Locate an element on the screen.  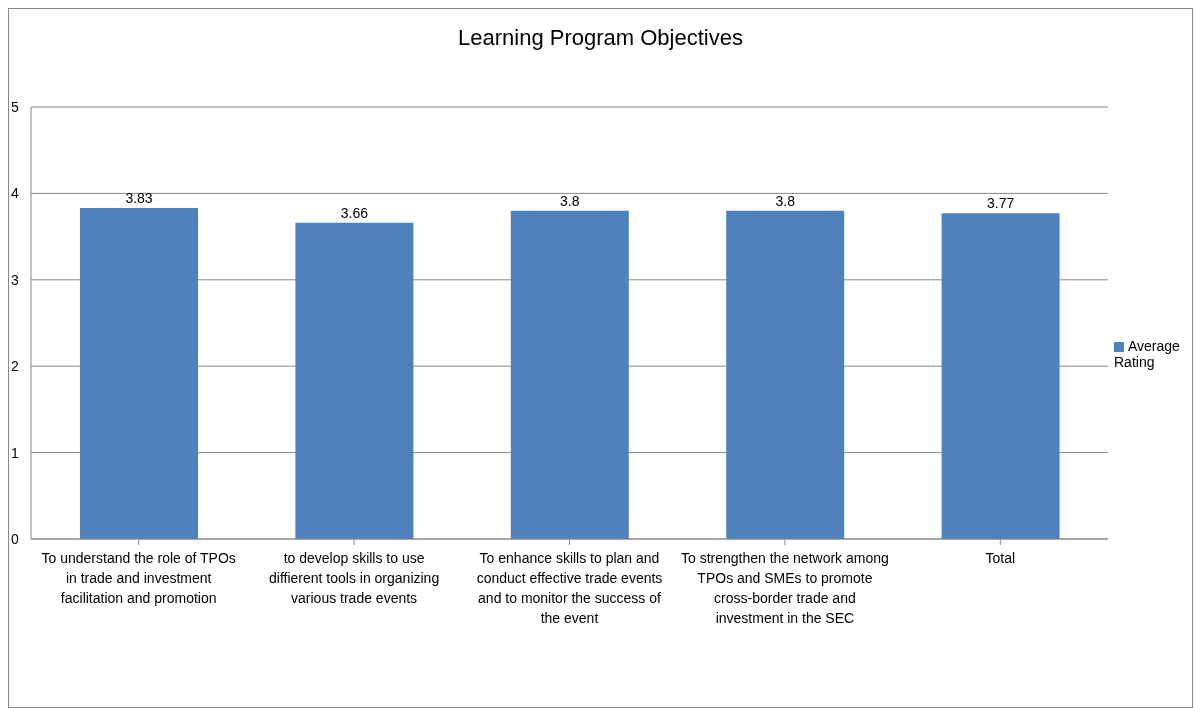
legend-label: Average Rating is located at coordinates (1147, 354).